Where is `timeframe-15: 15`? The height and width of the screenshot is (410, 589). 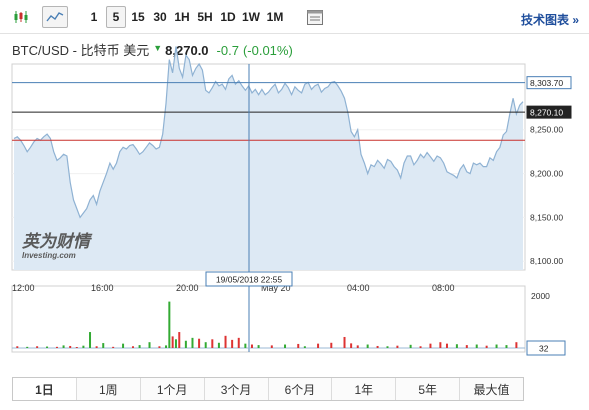
timeframe-15: 15 is located at coordinates (138, 17).